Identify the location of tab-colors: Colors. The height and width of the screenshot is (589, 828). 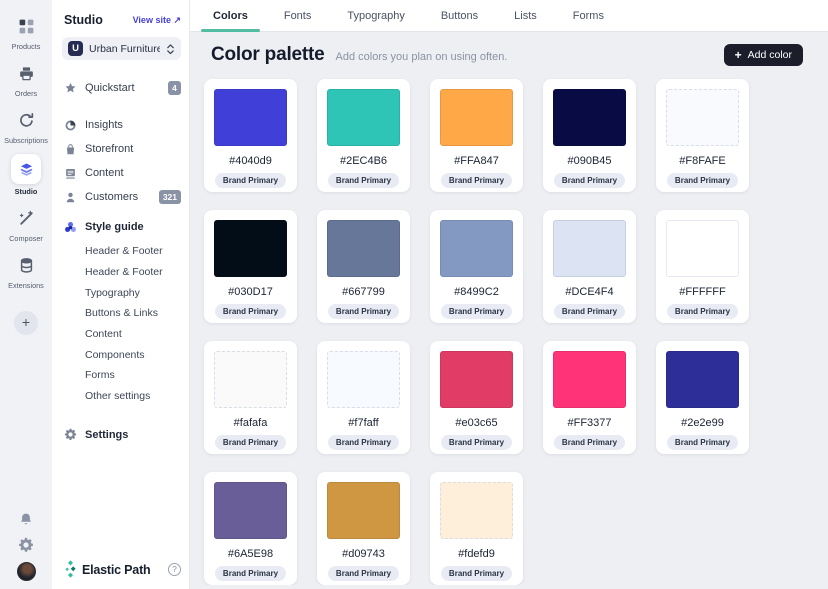
(230, 16).